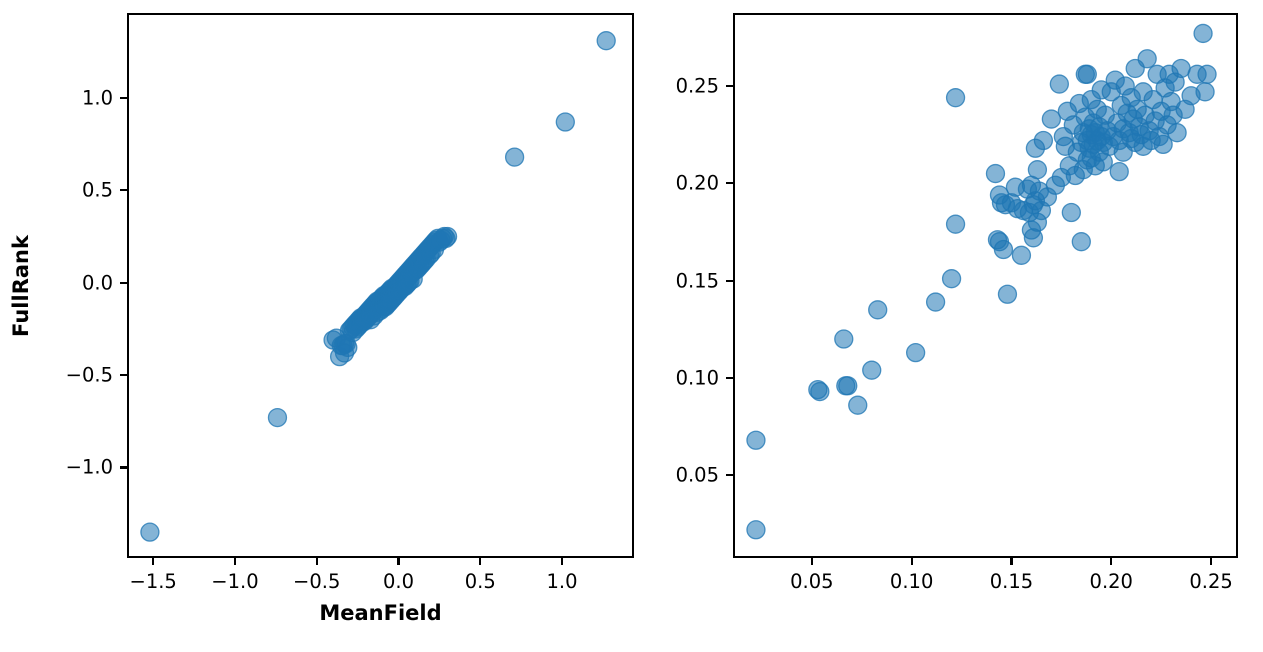 The image size is (1263, 652). What do you see at coordinates (398, 581) in the screenshot?
I see `x-tick-label: 0.0` at bounding box center [398, 581].